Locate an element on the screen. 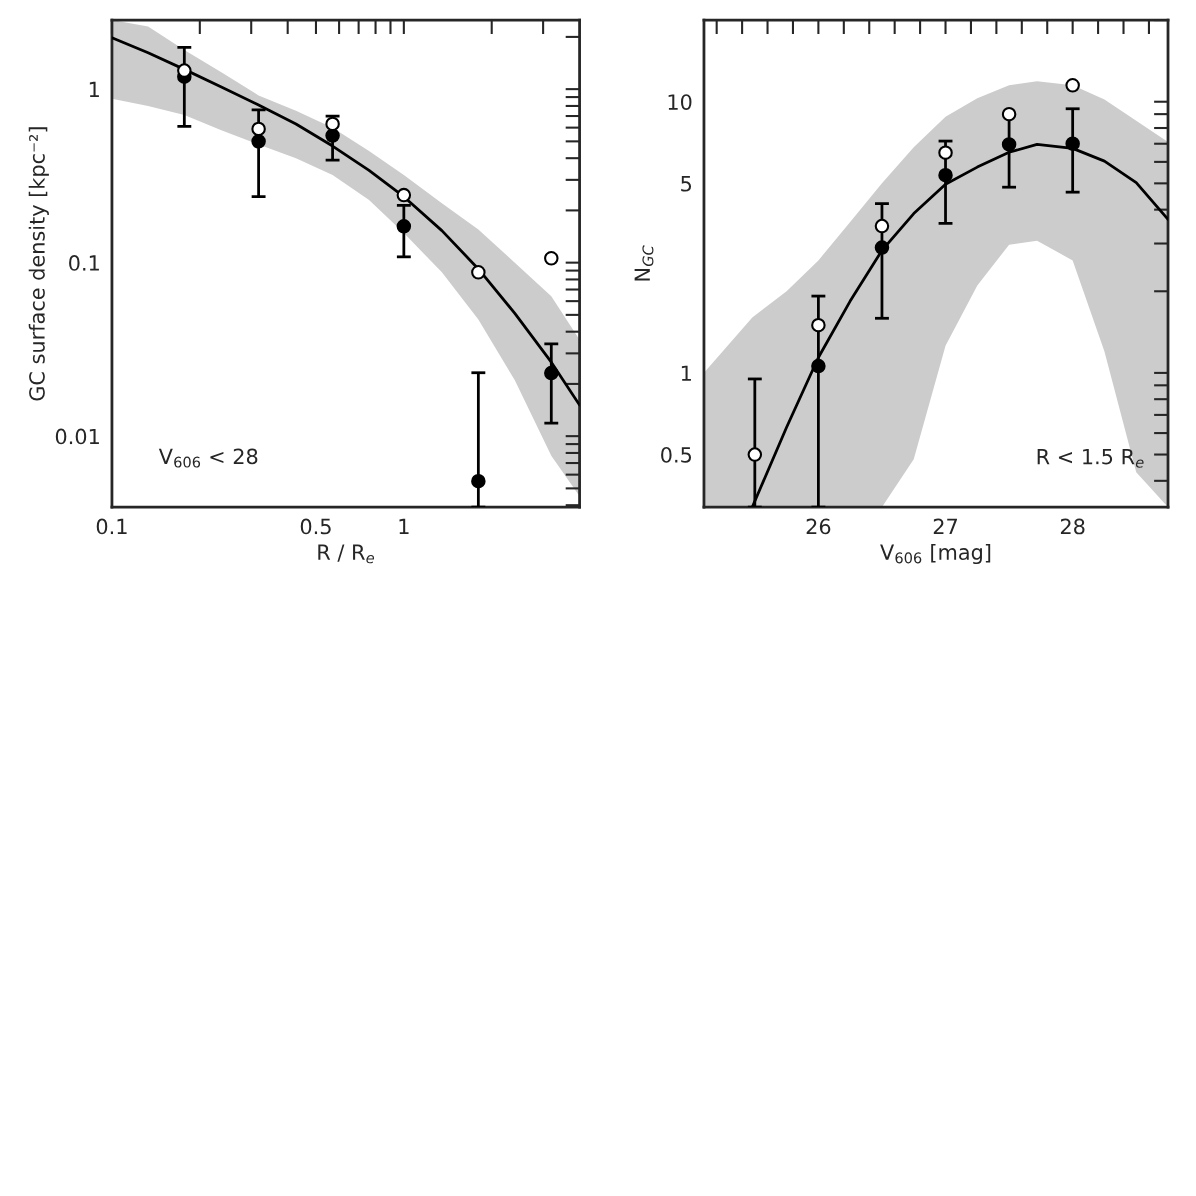  y-axis-title: N$_{GC}$ is located at coordinates (644, 263).